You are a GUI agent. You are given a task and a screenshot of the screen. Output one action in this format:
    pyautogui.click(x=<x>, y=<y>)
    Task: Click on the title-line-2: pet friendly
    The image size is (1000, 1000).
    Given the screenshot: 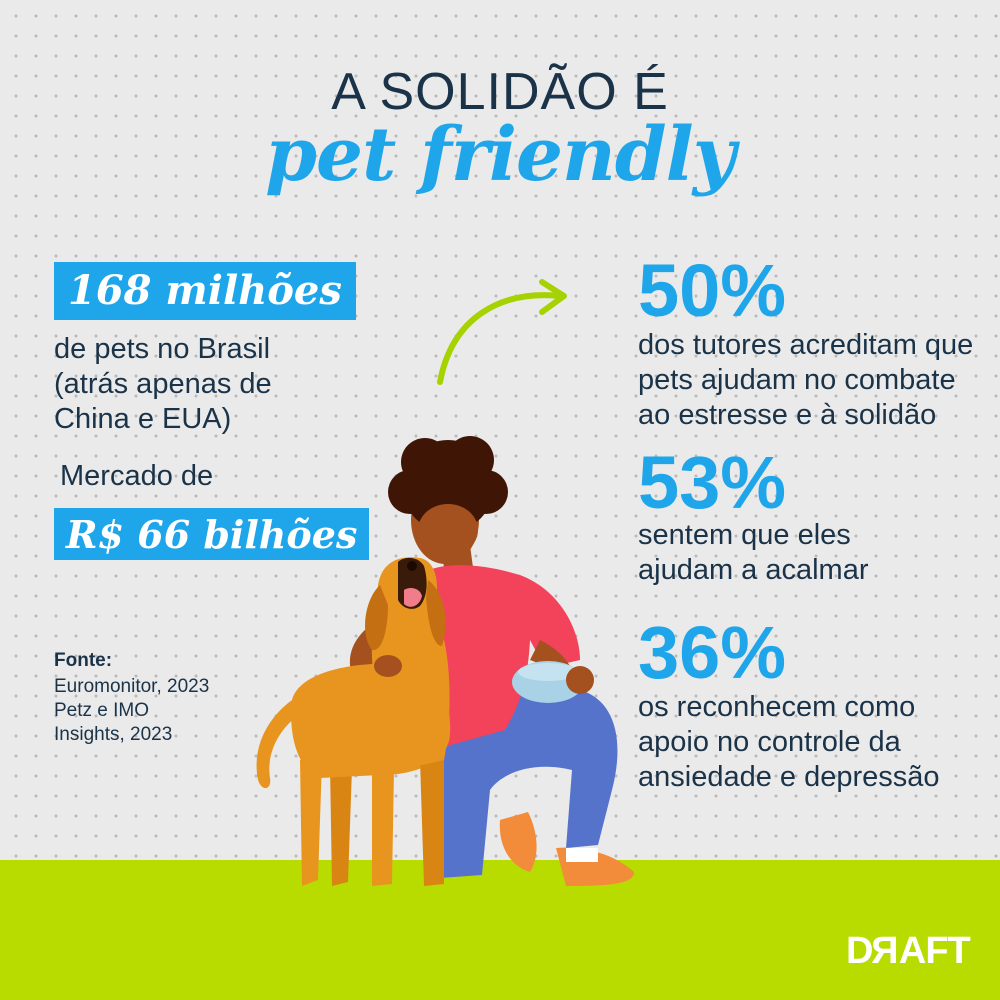 What is the action you would take?
    pyautogui.click(x=500, y=155)
    